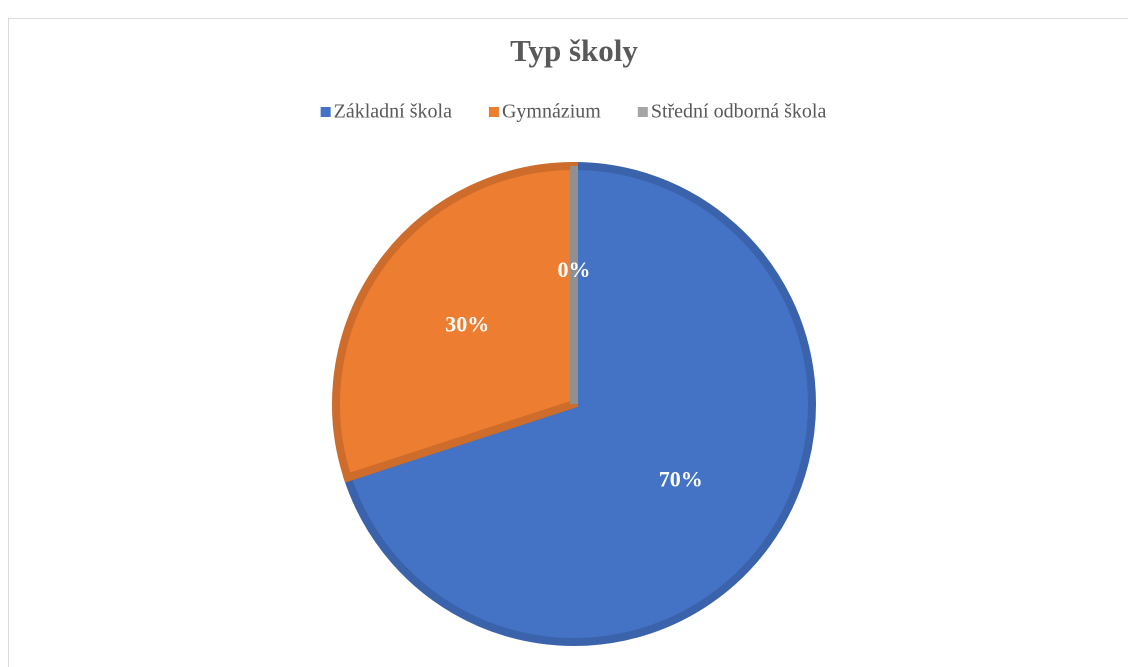 The height and width of the screenshot is (667, 1128). Describe the element at coordinates (681, 479) in the screenshot. I see `data-label: 70%` at that location.